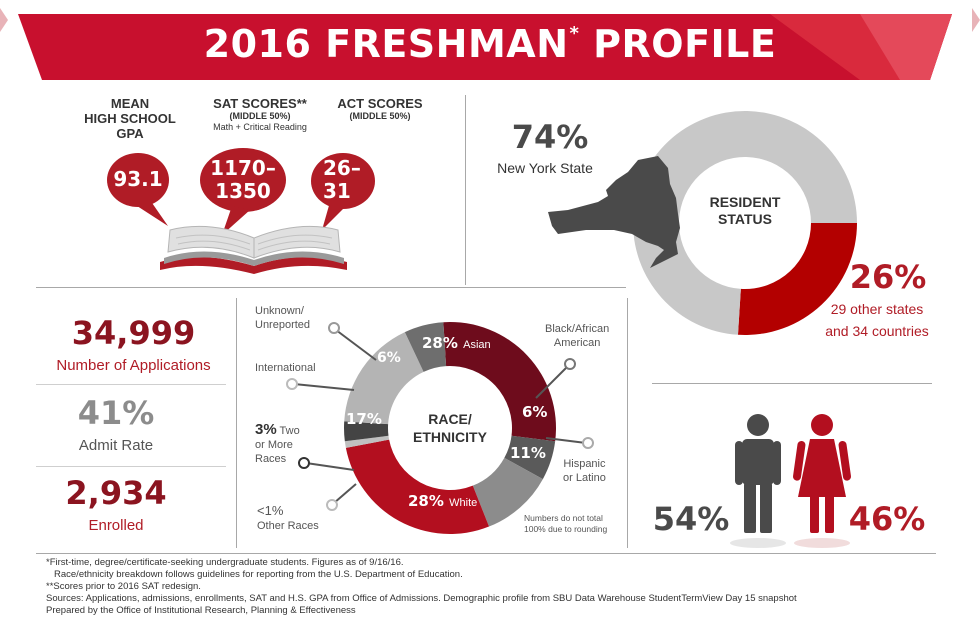 This screenshot has width=980, height=637. I want to click on divider-top-vertical, so click(465, 190).